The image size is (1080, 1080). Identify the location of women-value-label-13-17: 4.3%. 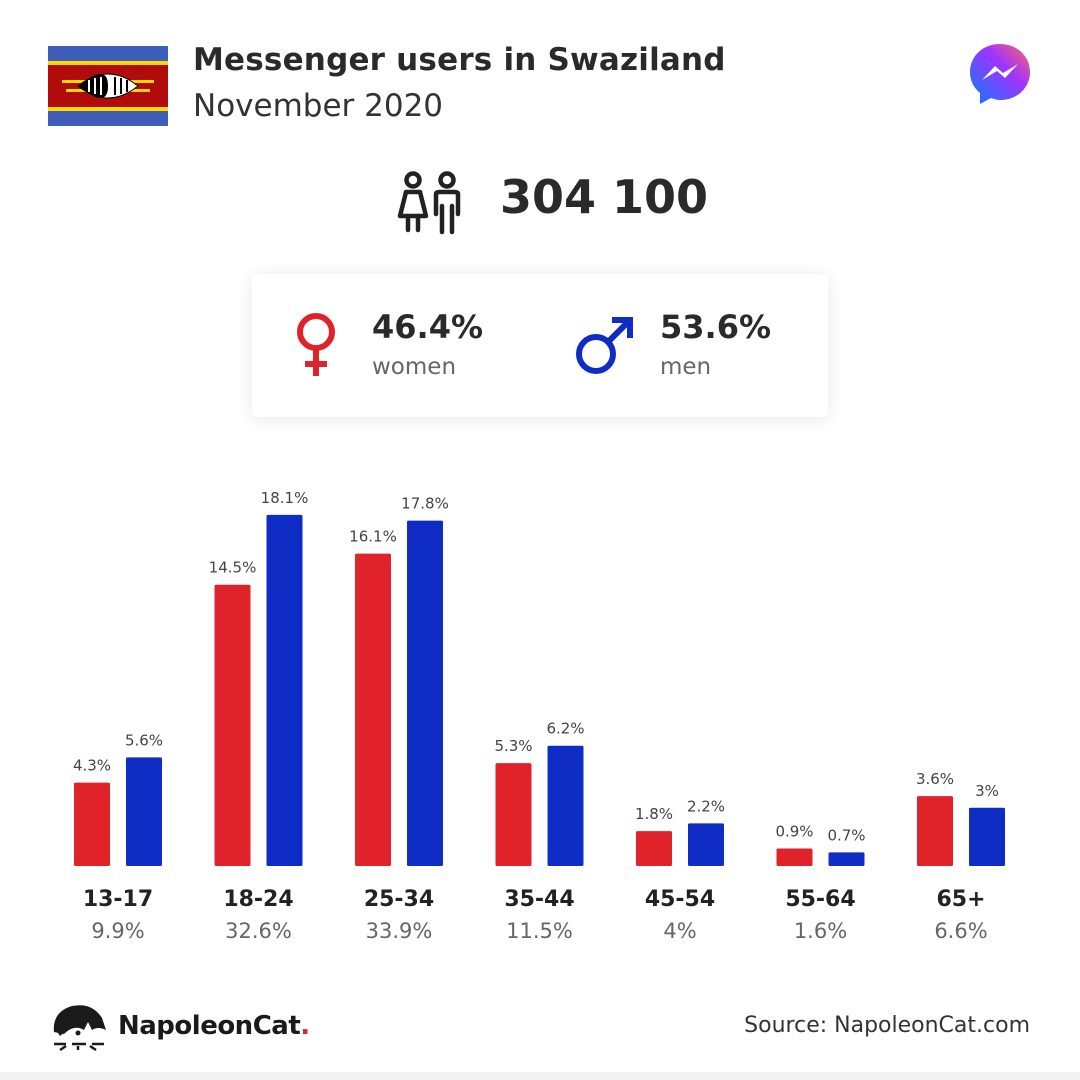
(92, 766).